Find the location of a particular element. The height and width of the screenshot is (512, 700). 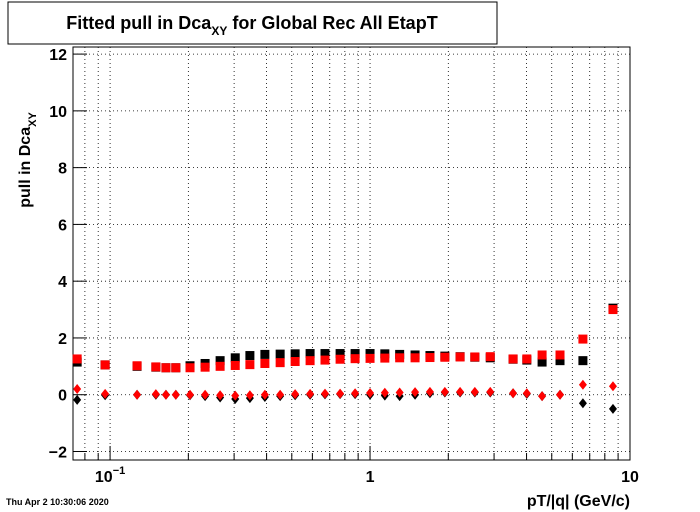

title-sub: XY is located at coordinates (219, 31).